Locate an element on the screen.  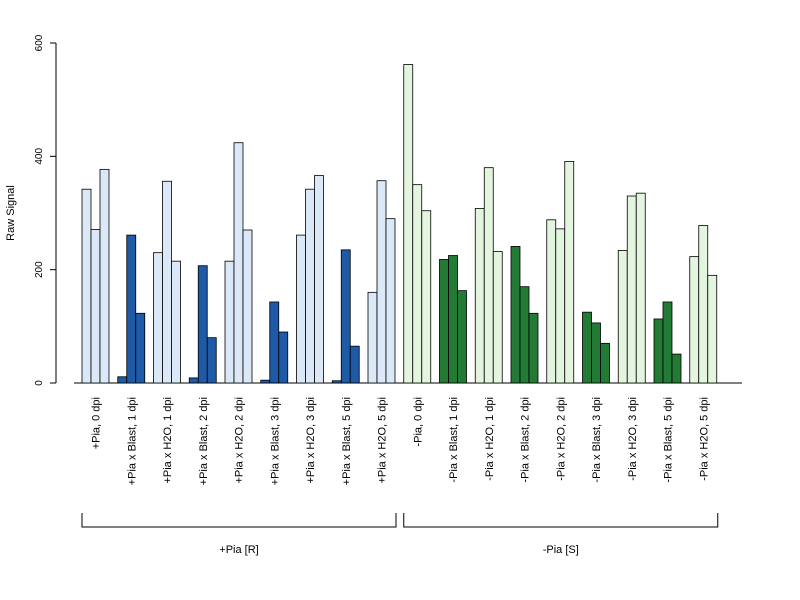
x-tick-label: -Pia x Blast, 2 dpi is located at coordinates (526, 440).